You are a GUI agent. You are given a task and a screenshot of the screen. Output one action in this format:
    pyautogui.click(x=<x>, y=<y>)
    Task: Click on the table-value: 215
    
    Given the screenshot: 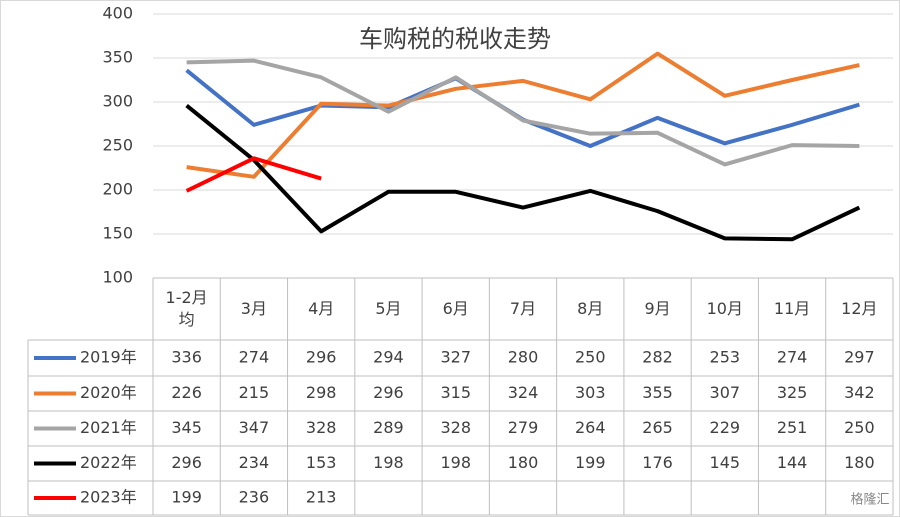 What is the action you would take?
    pyautogui.click(x=254, y=392)
    